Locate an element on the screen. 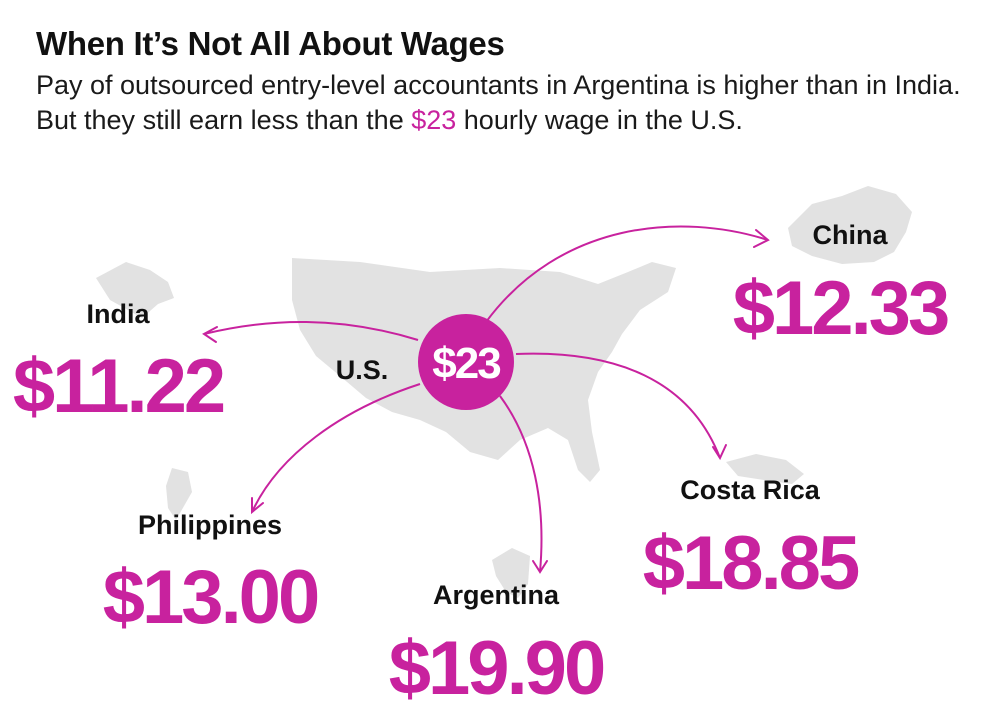  philippines-wage-label: $13.00 is located at coordinates (210, 597).